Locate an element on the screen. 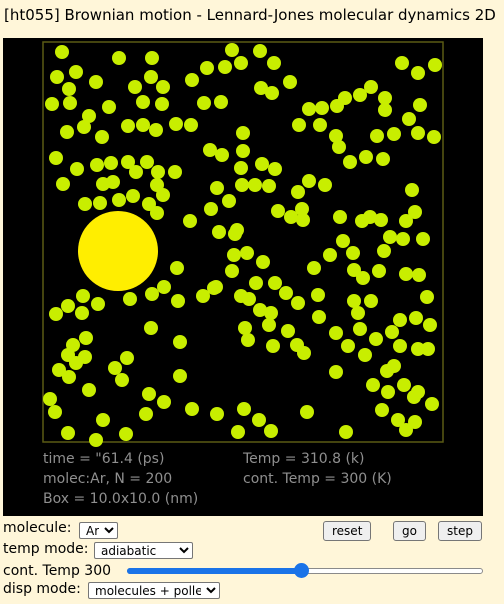 This screenshot has width=504, height=604. control-temp-slider is located at coordinates (305, 570).